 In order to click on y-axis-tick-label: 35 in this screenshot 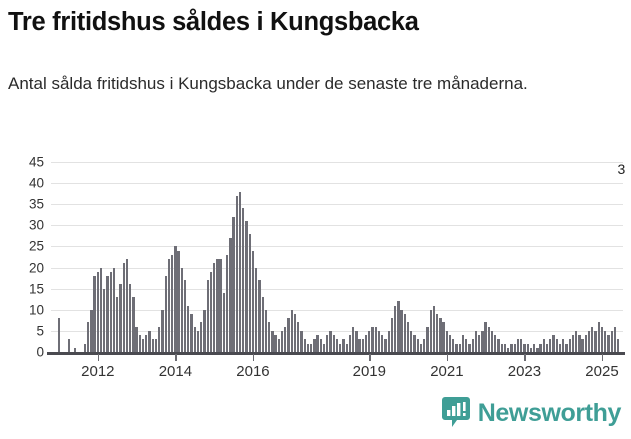, I will do `click(36, 204)`.